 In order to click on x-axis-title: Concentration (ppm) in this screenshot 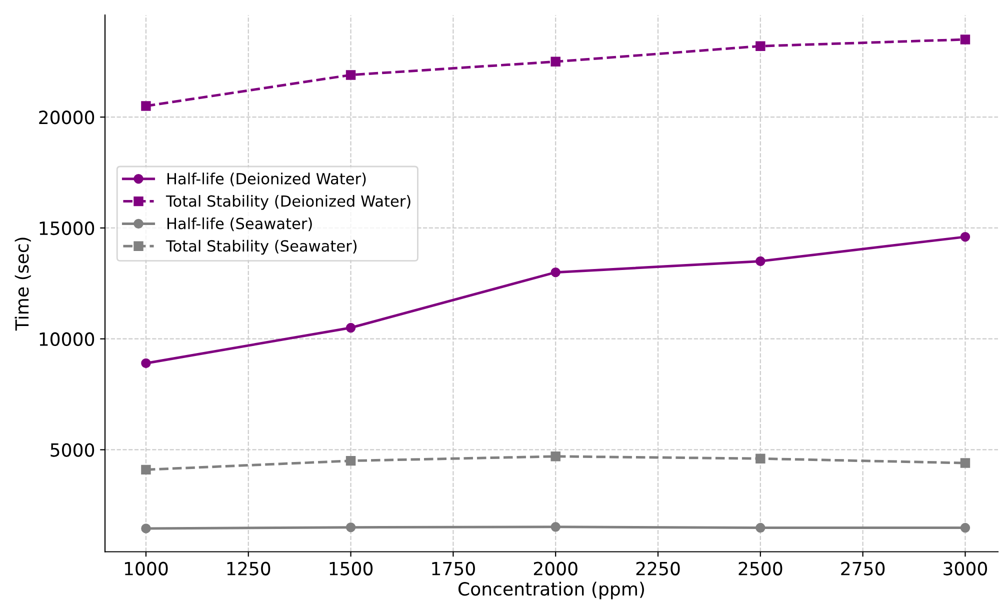, I will do `click(551, 591)`.